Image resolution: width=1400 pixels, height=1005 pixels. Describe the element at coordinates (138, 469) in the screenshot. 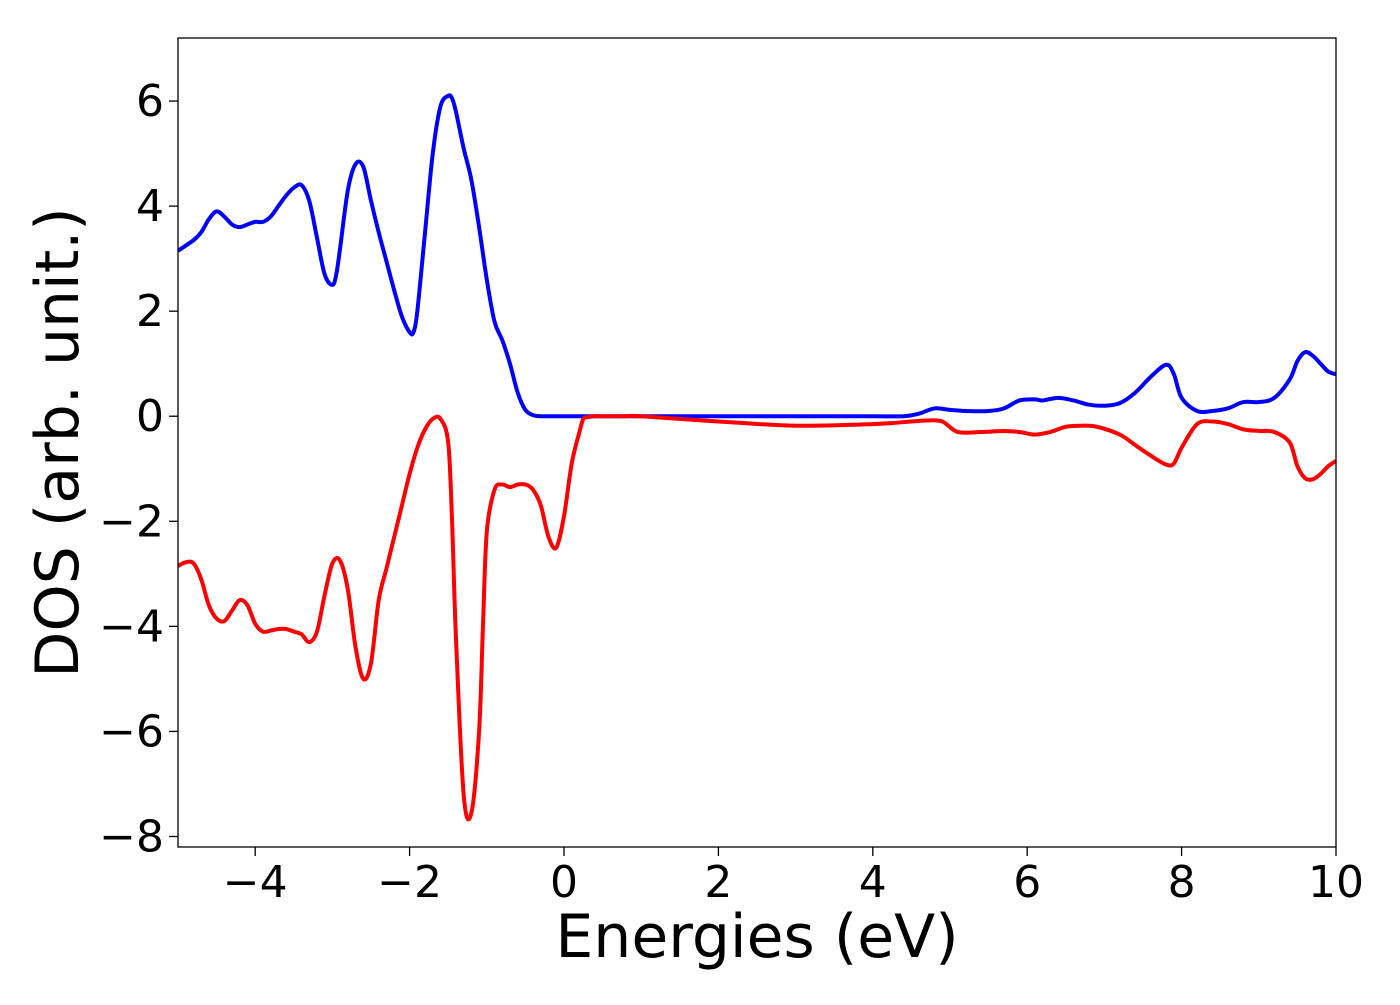

I see `y-axis: −8 −6 −4 −2 0 2 4 6` at that location.